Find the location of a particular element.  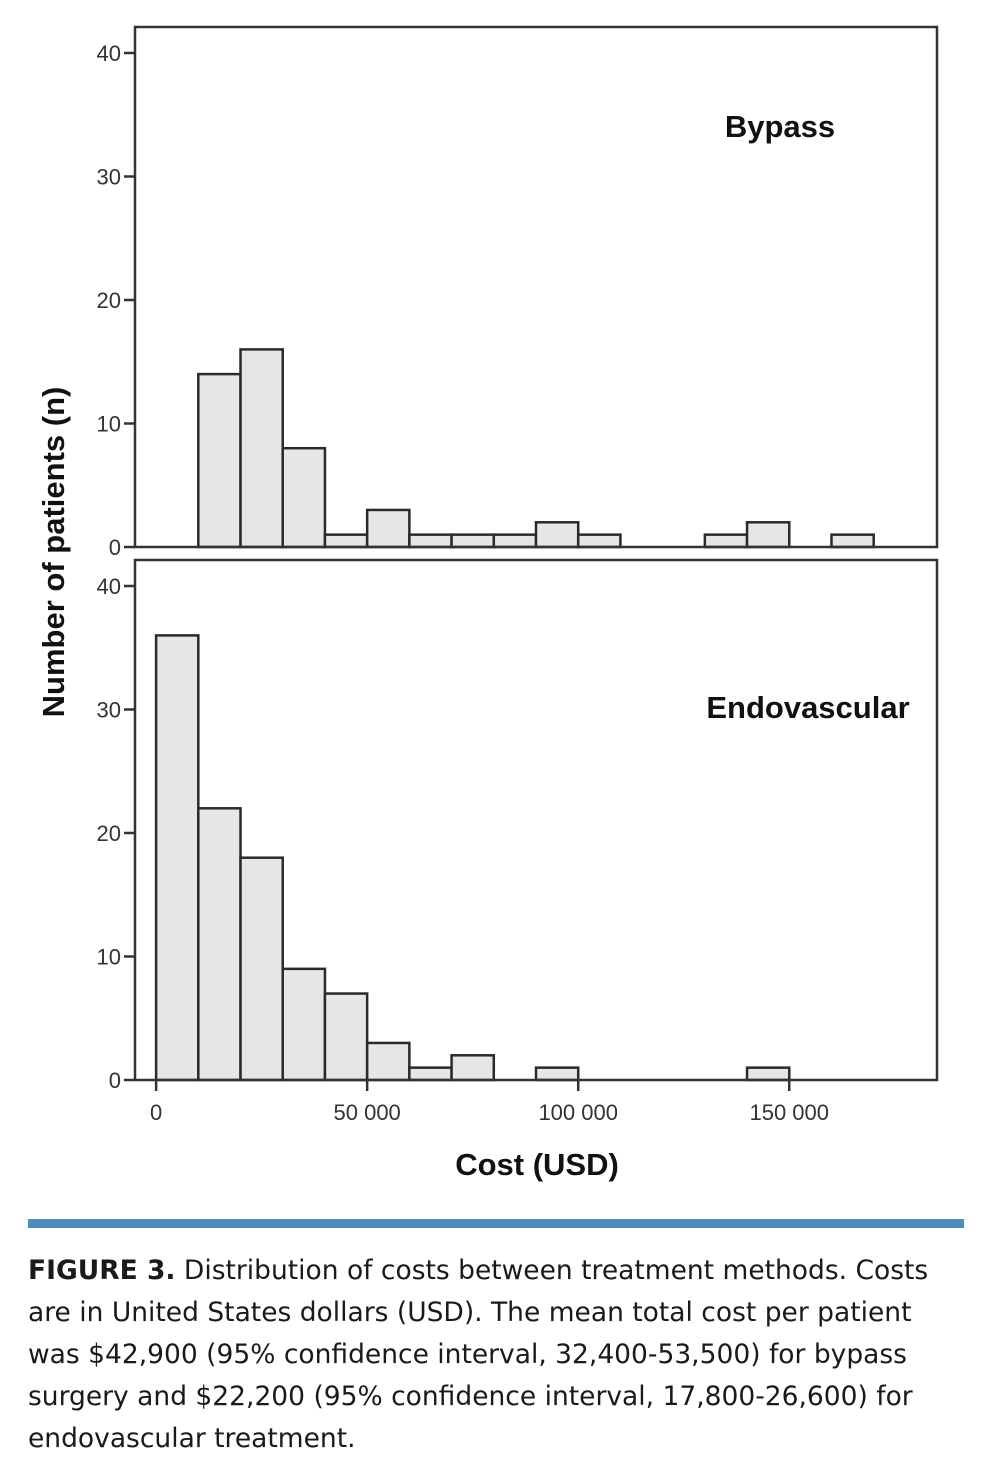

panel-label-bypass: Bypass is located at coordinates (780, 126).